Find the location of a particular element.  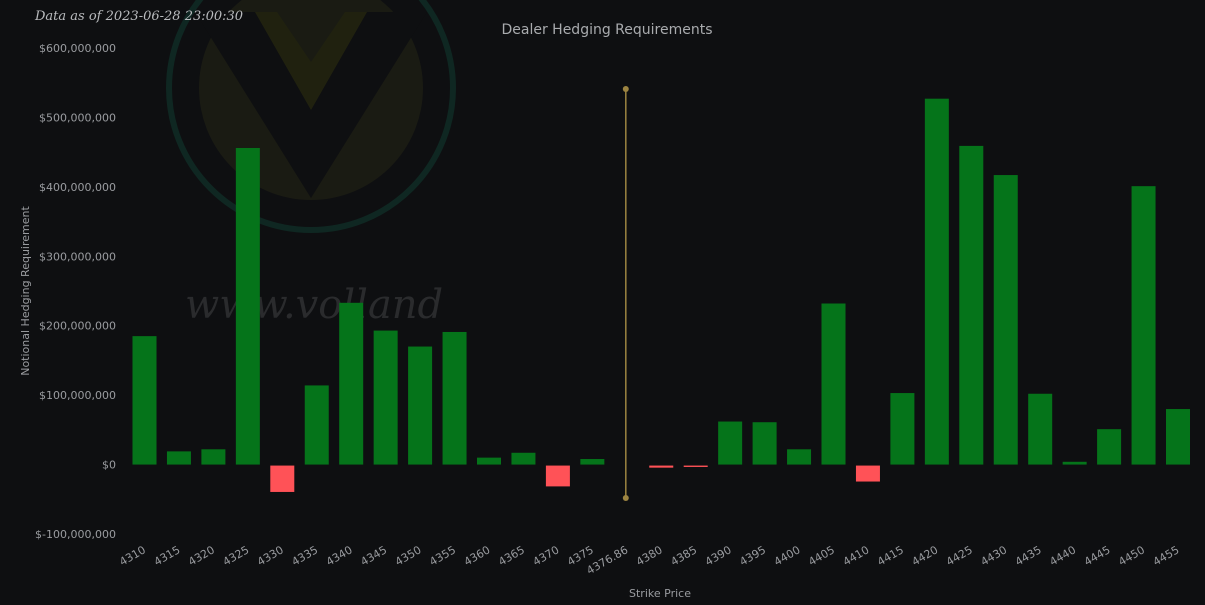

x-tick-label: 4360 is located at coordinates (477, 555).